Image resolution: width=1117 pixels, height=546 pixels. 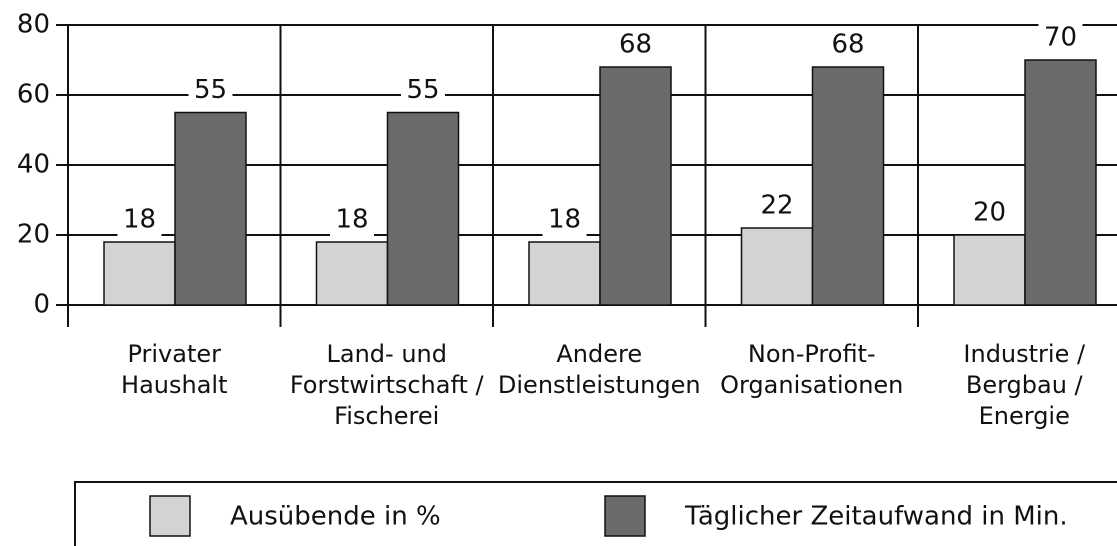 What do you see at coordinates (174, 369) in the screenshot?
I see `x-tick-label: Privater Haushalt` at bounding box center [174, 369].